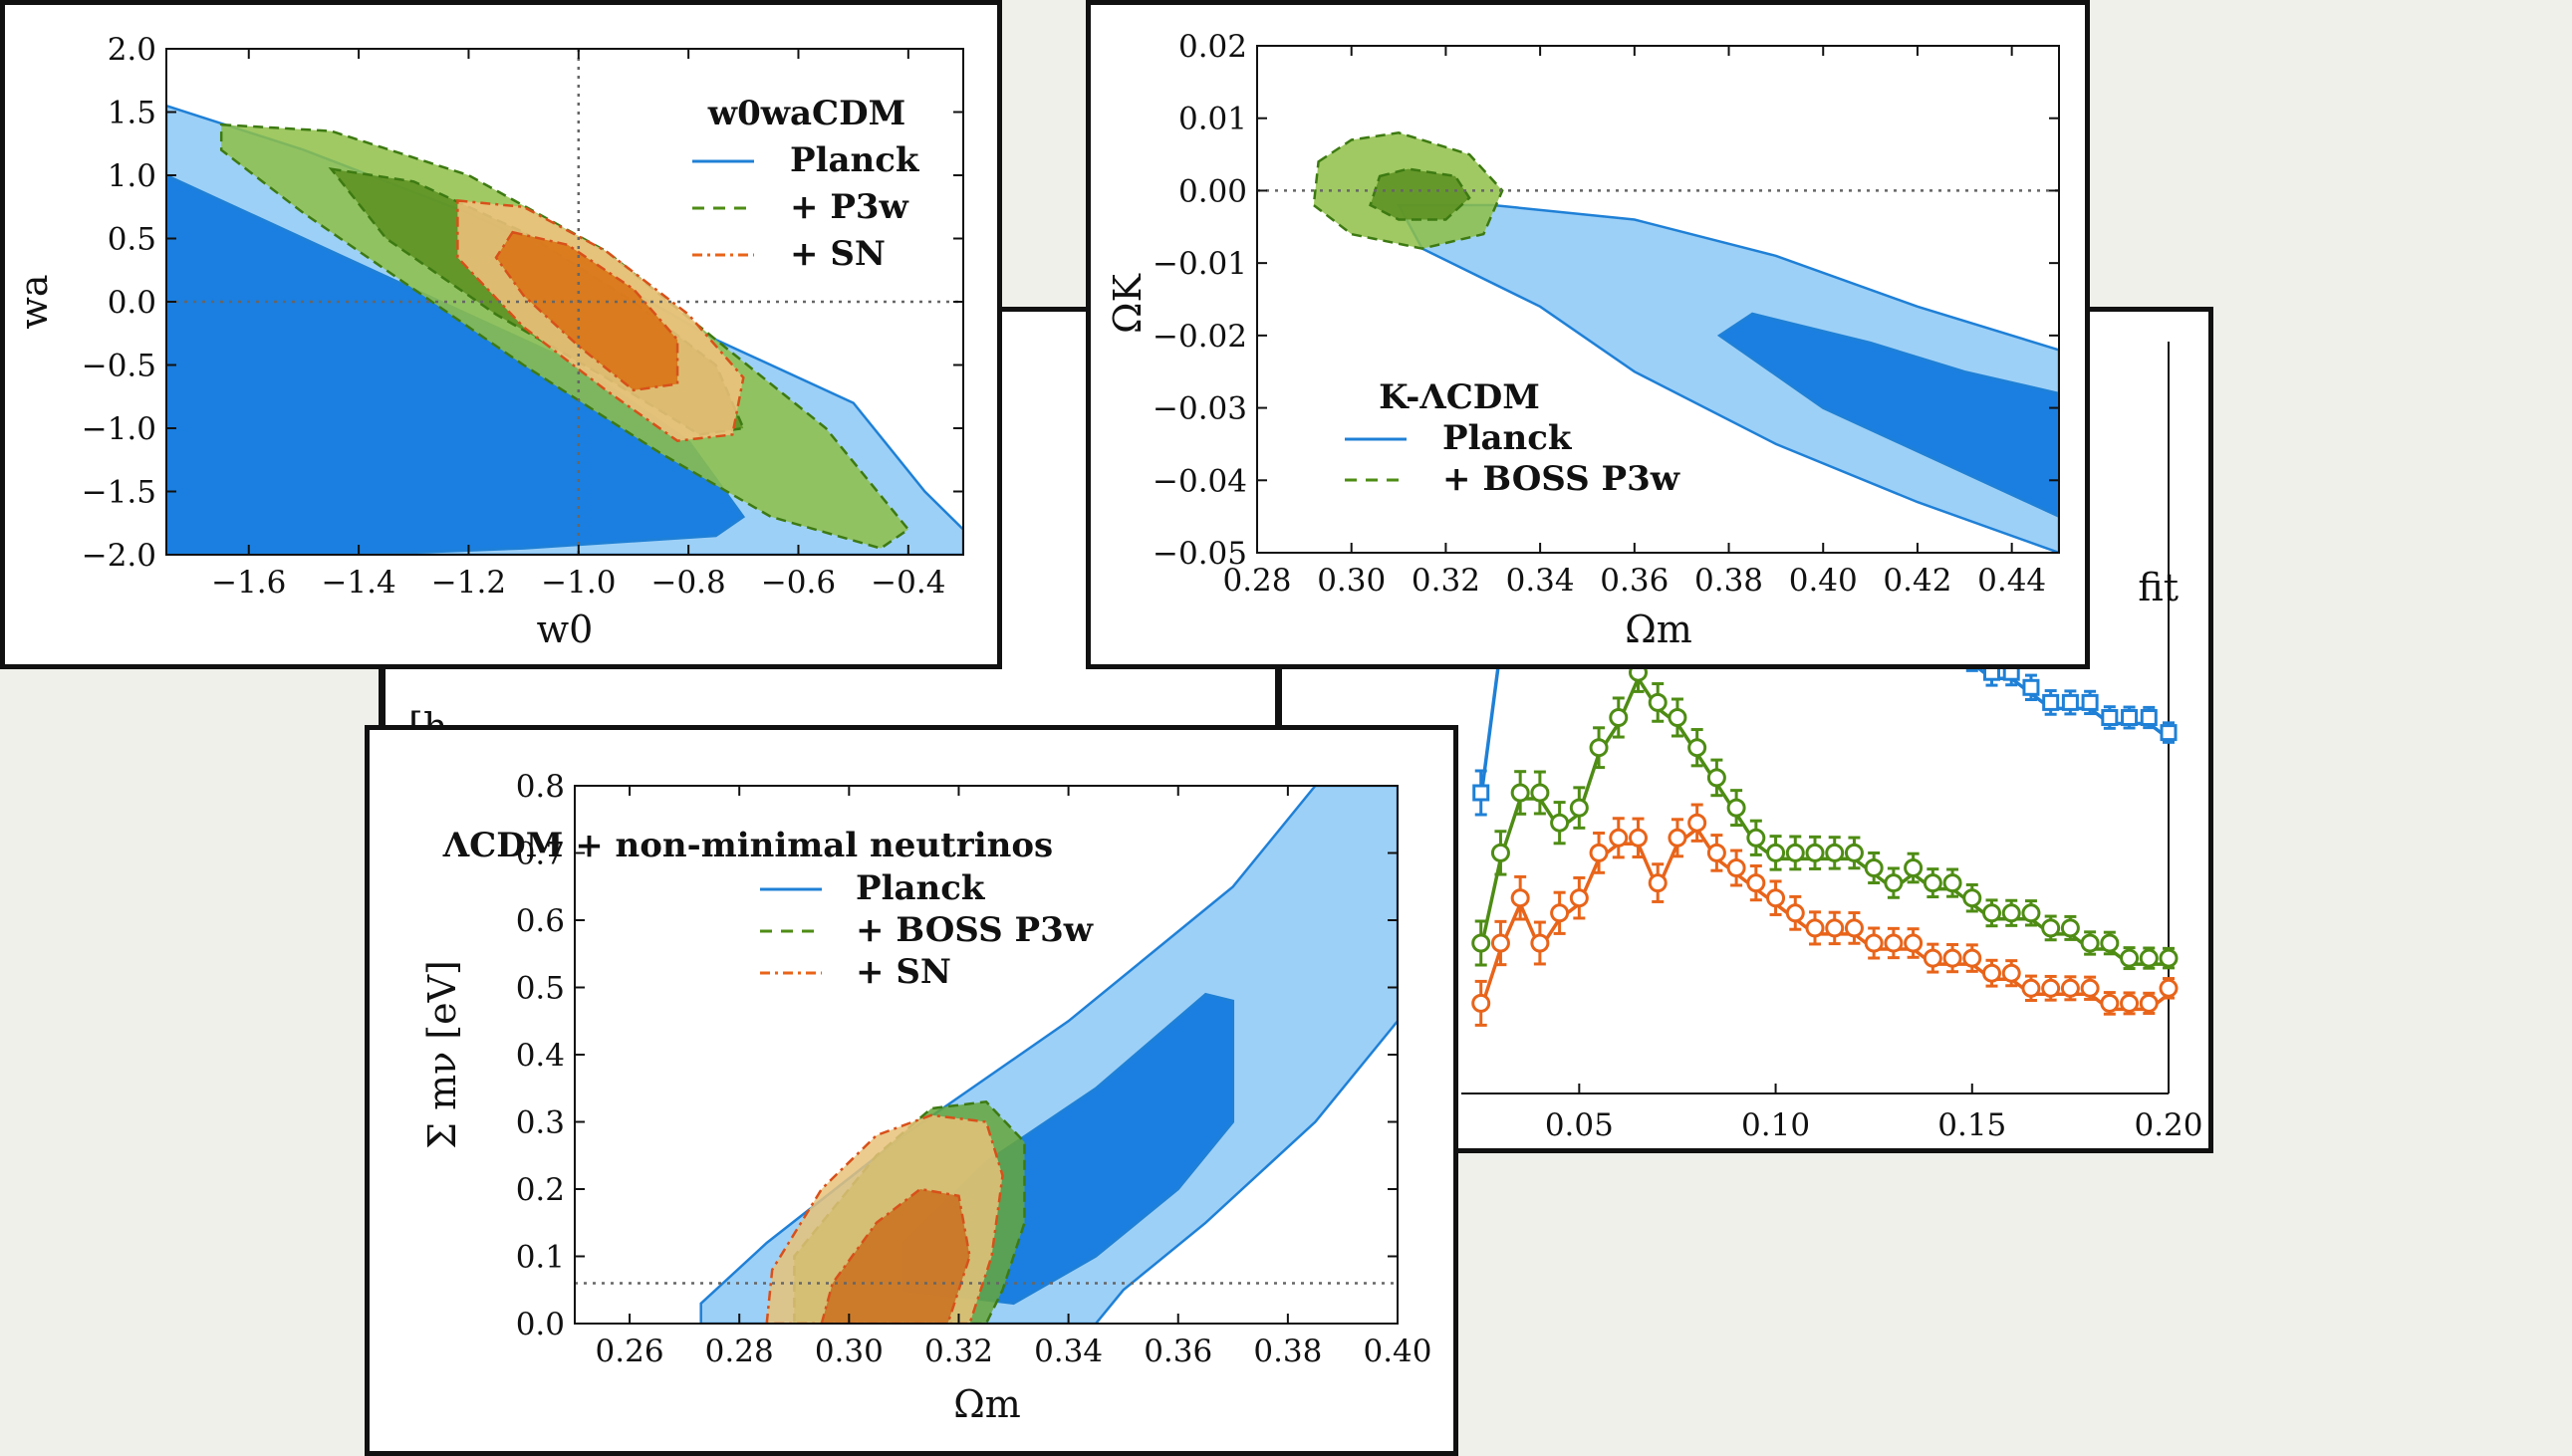 Image resolution: width=2572 pixels, height=1456 pixels. I want to click on legend-title: w0waCDM, so click(806, 113).